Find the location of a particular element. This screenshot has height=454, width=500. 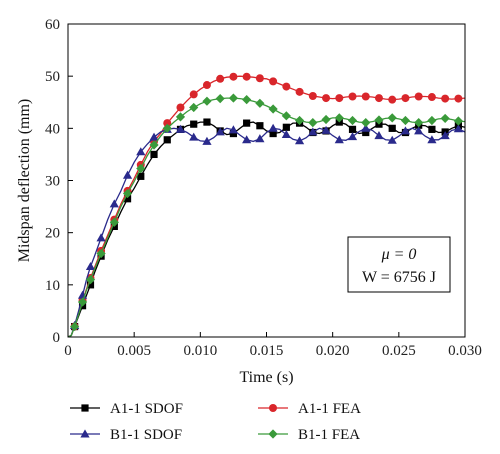

y-tick-label: 60 is located at coordinates (52, 25).